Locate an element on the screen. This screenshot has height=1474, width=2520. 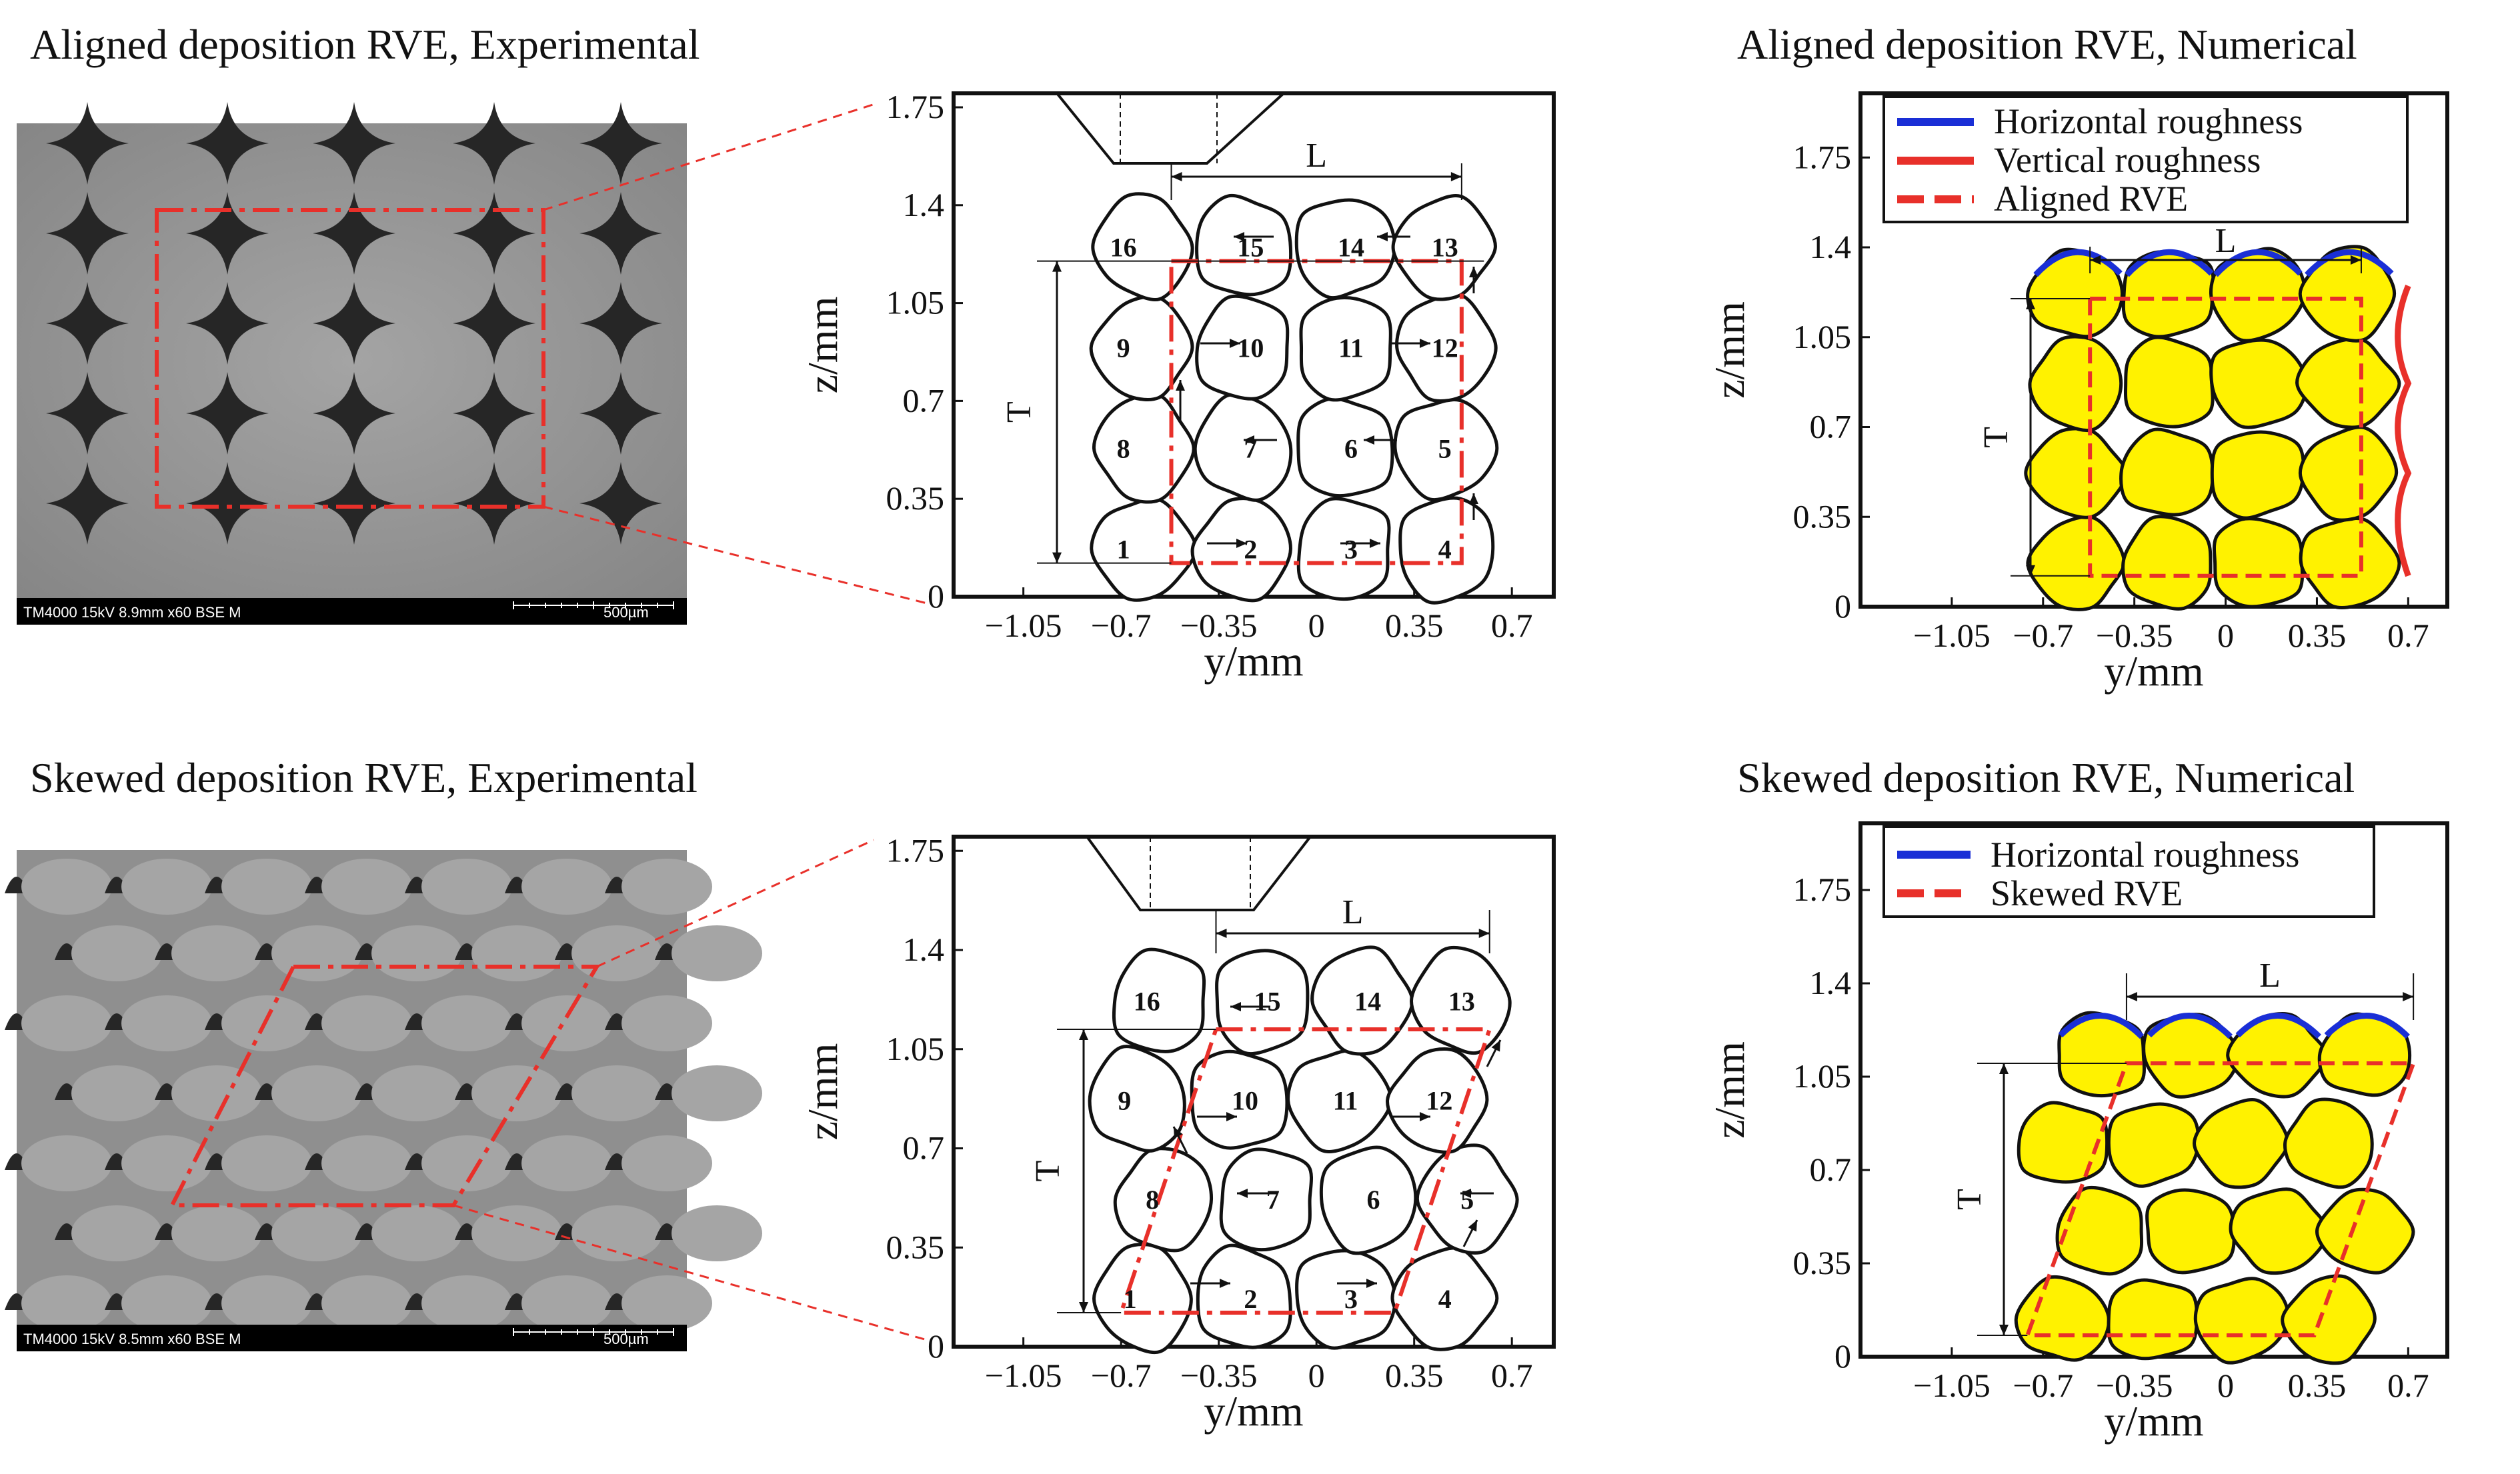
title-skewed-numerical: Skewed deposition RVE, Numerical is located at coordinates (2046, 777).